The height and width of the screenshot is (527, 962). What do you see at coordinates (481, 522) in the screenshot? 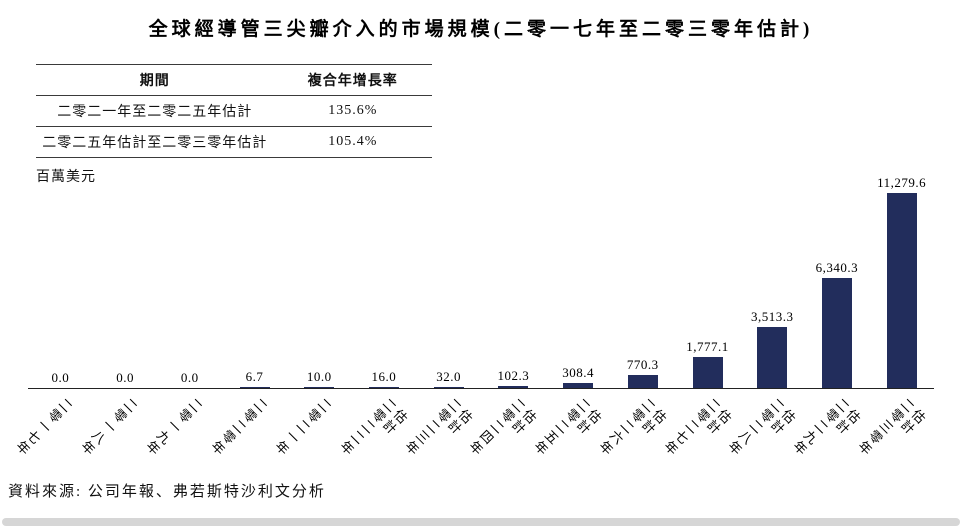
I see `horizontal-scrollbar` at bounding box center [481, 522].